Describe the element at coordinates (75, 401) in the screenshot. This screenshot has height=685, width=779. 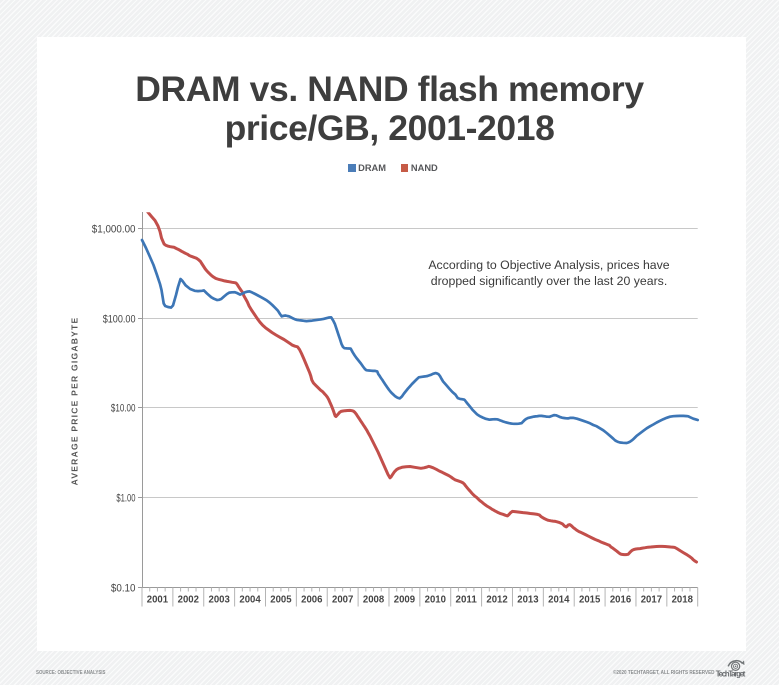
I see `svg-text: AVERAGE PRICE PER GIGABYTE` at that location.